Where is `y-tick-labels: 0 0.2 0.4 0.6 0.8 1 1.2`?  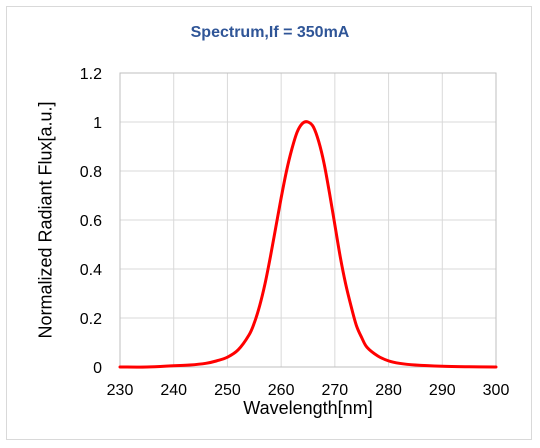
y-tick-labels: 0 0.2 0.4 0.6 0.8 1 1.2 is located at coordinates (91, 221).